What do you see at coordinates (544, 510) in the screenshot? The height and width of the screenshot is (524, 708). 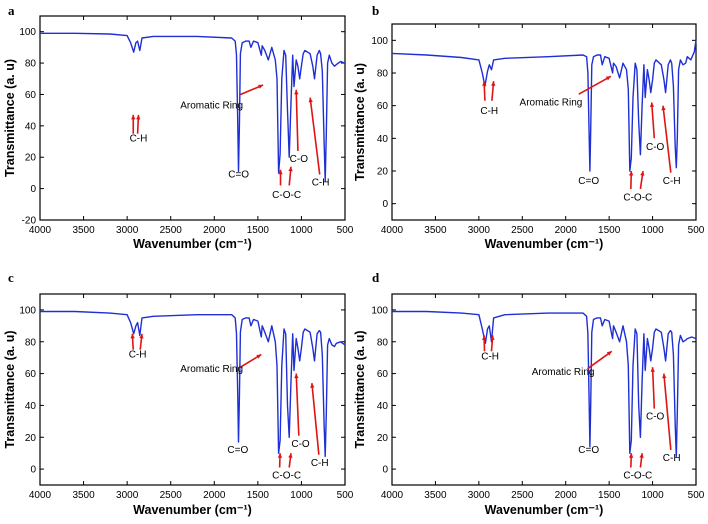 I see `x-axis-title: Wavenumber (cm⁻¹)` at bounding box center [544, 510].